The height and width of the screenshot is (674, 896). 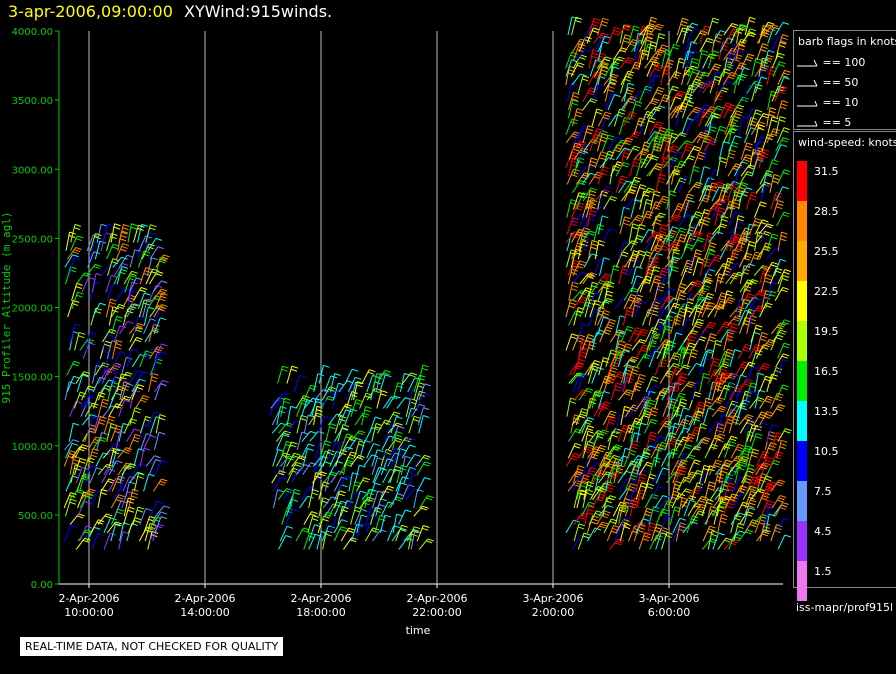 I want to click on y-tick-label: 500.00, so click(x=35, y=516).